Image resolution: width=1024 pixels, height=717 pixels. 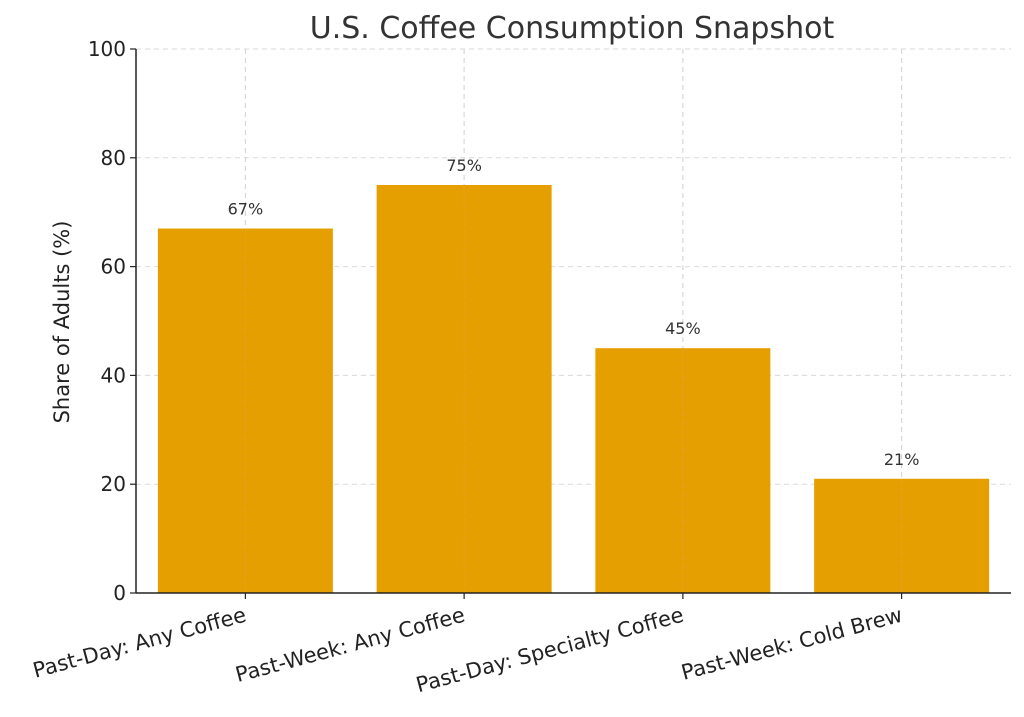 I want to click on x-tick-label: Past-Day: Any Coffee, so click(x=139, y=643).